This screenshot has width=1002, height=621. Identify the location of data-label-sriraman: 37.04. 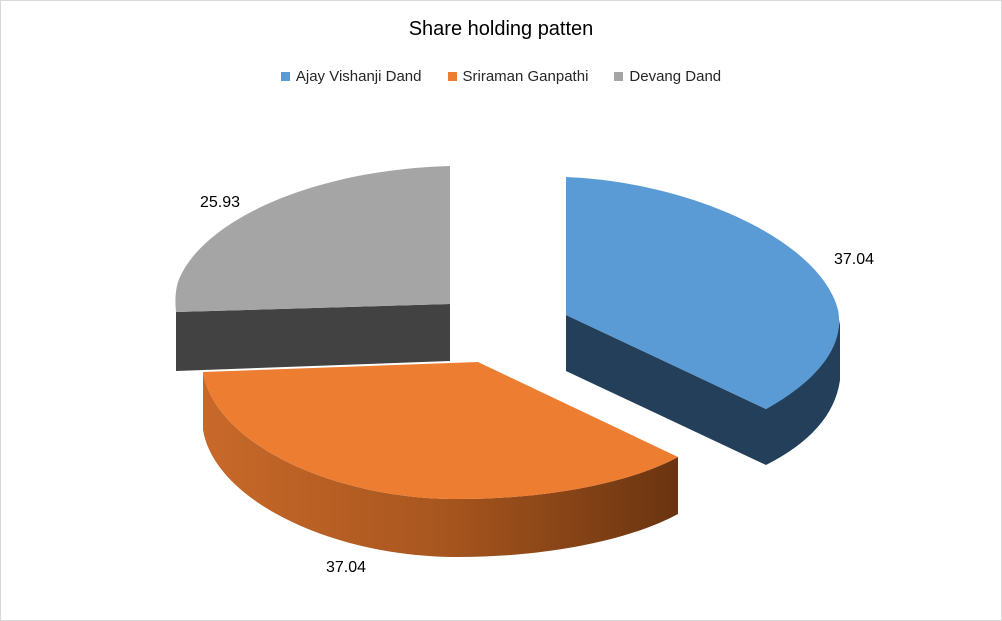
(346, 567).